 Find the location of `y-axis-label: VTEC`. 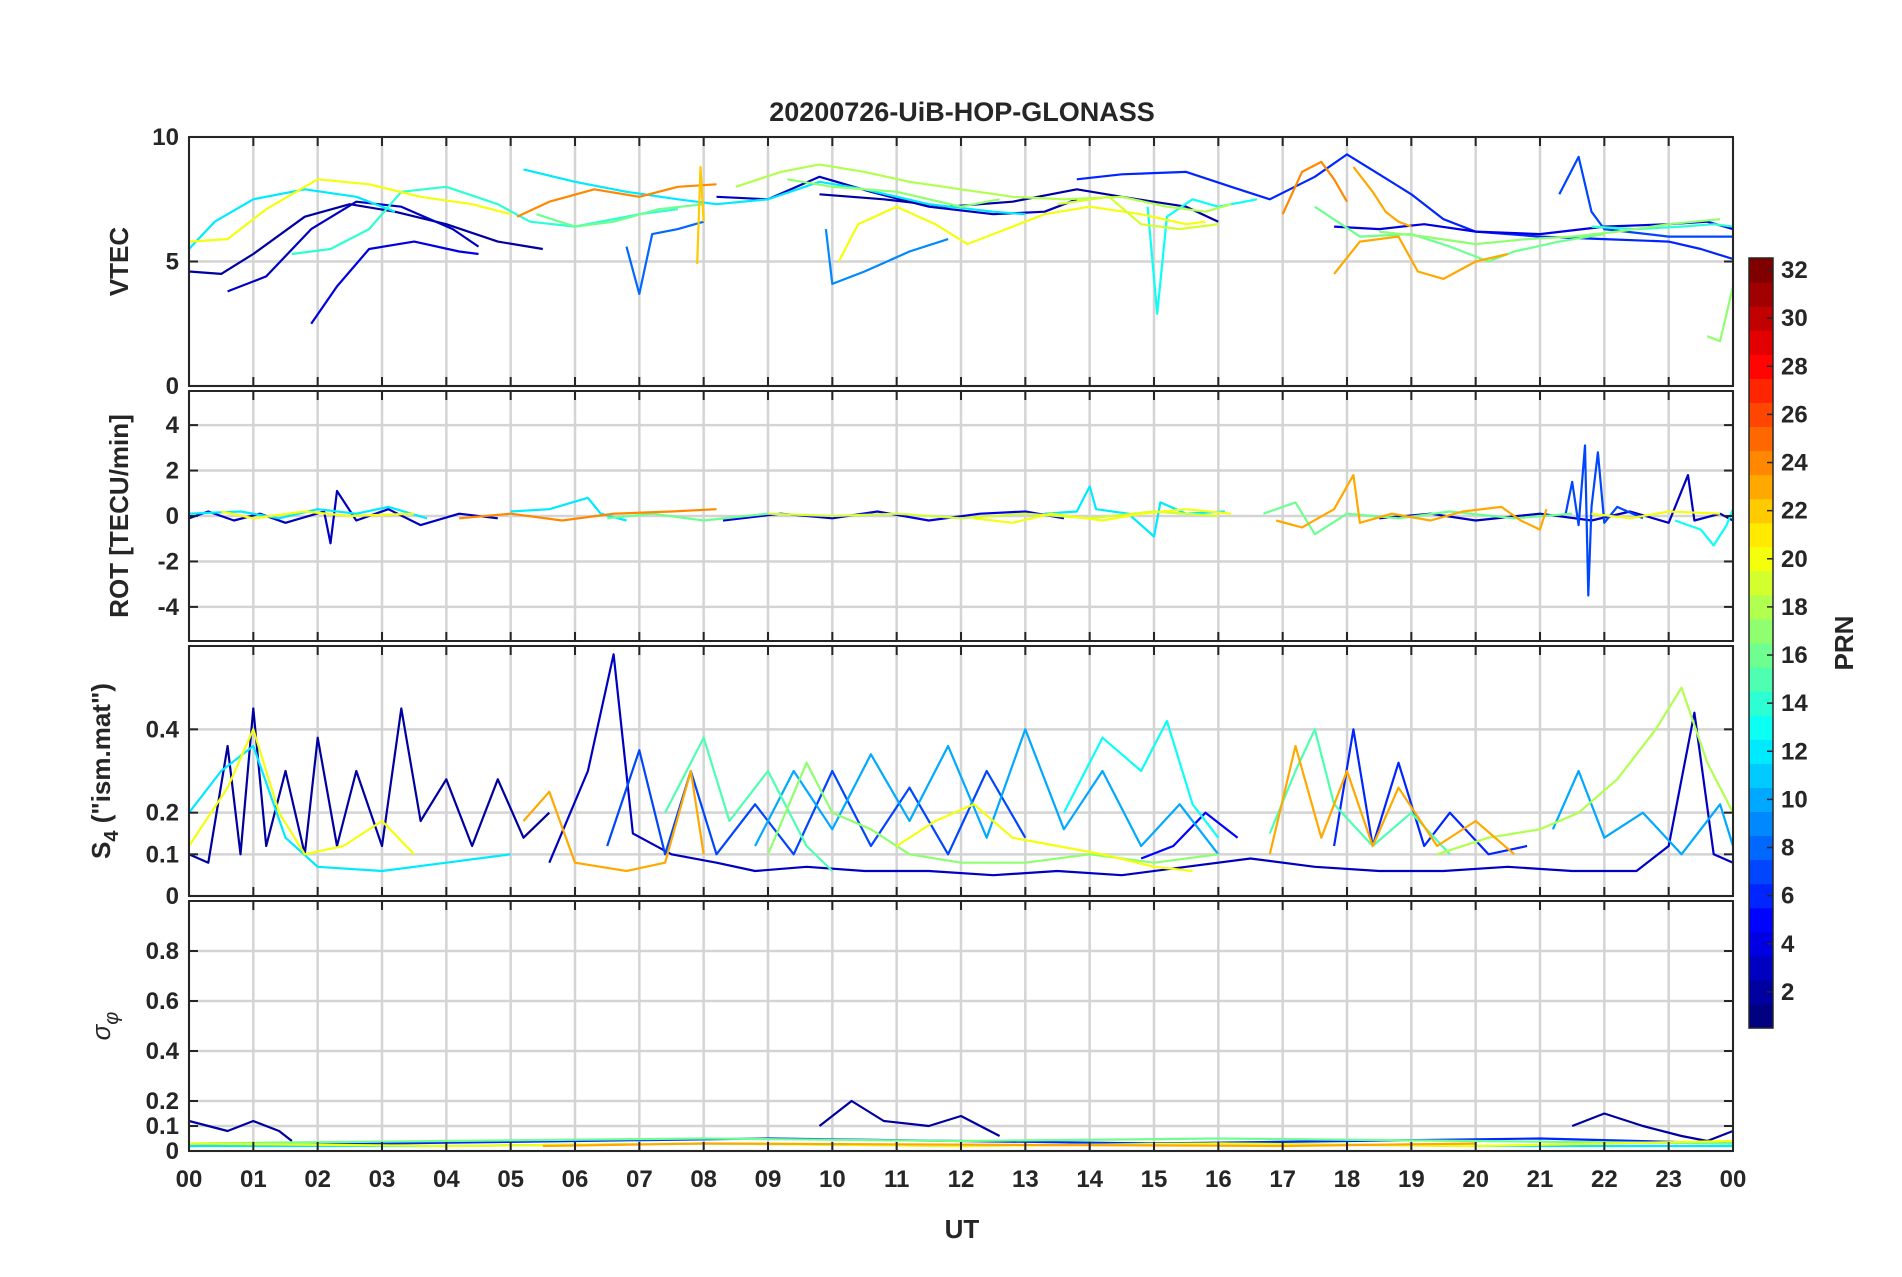

y-axis-label: VTEC is located at coordinates (119, 262).